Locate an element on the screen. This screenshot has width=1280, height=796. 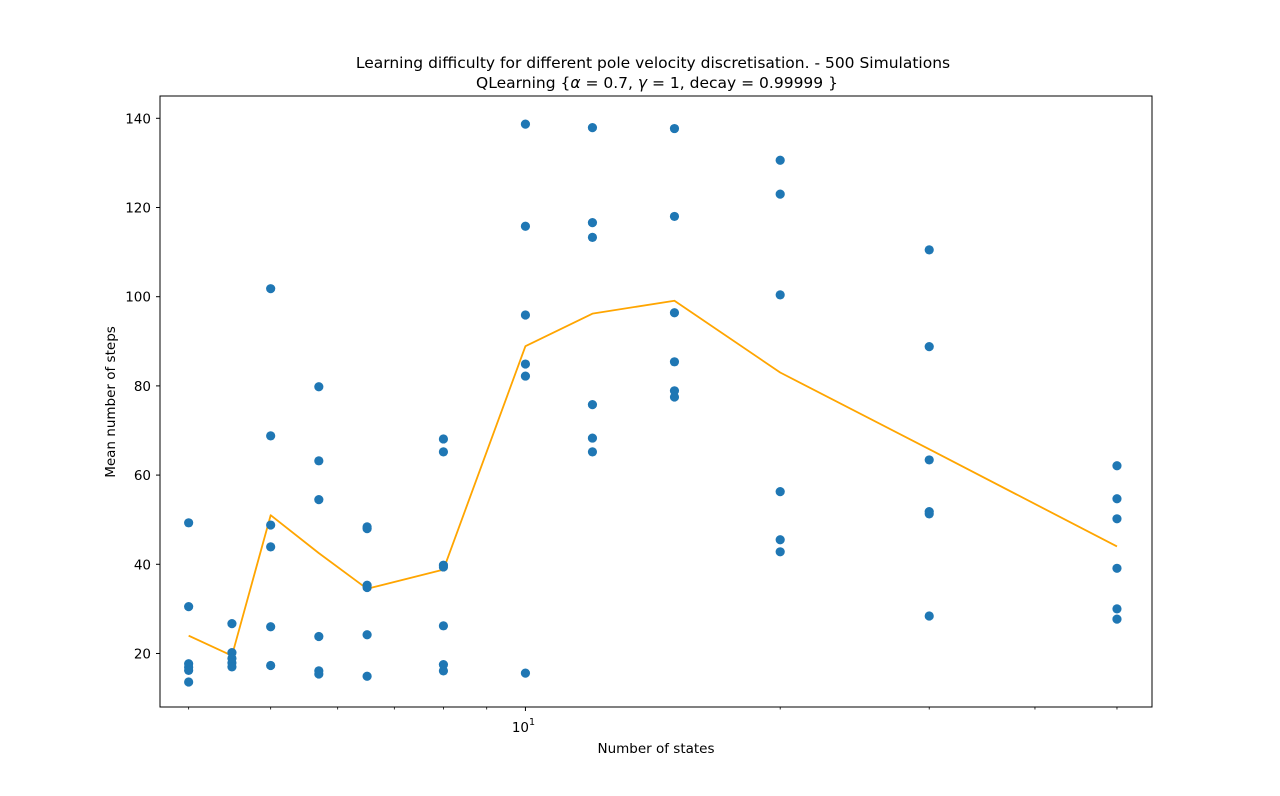
x-axis: 101 is located at coordinates (653, 721).